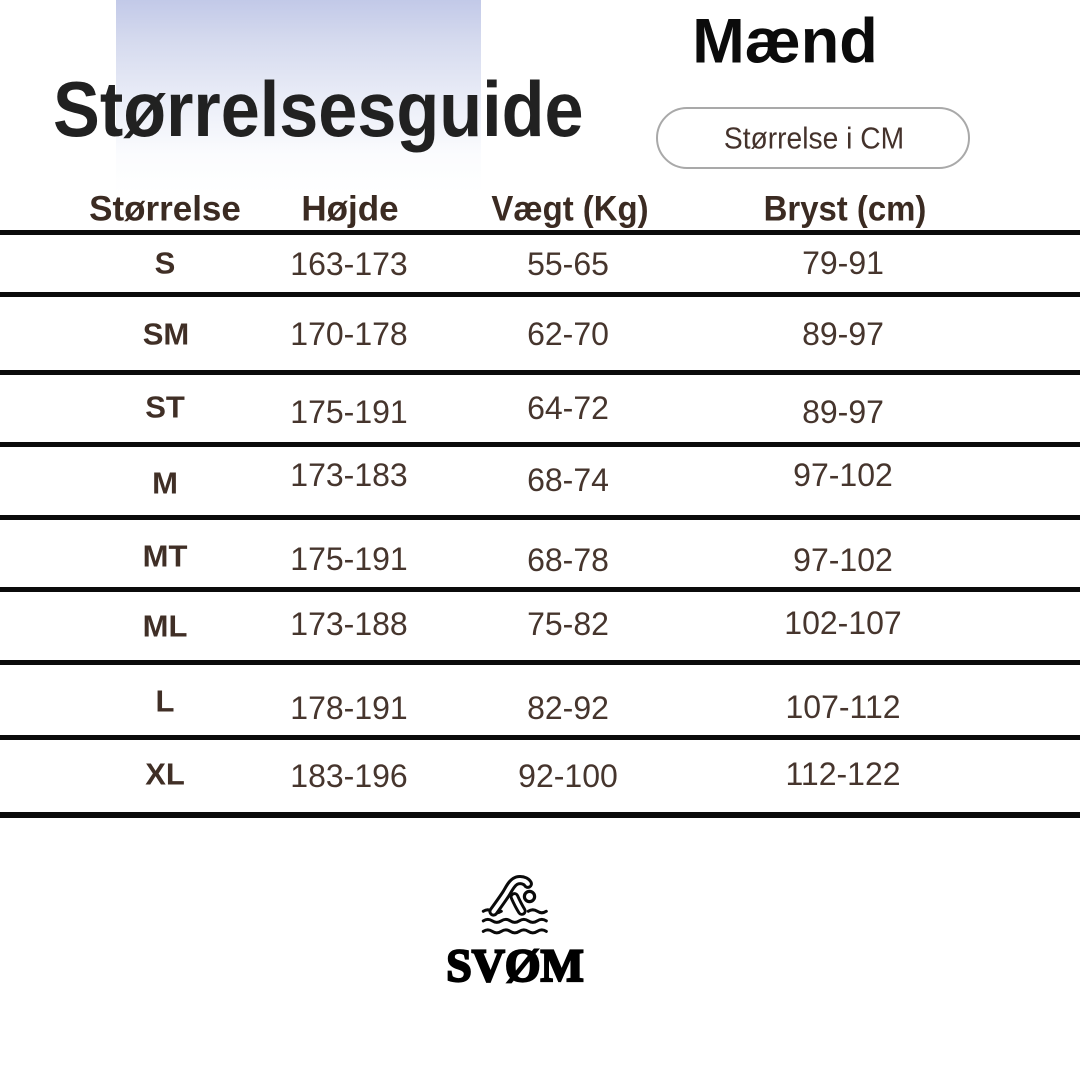 The height and width of the screenshot is (1080, 1080). I want to click on svg-text: SVØM, so click(515, 966).